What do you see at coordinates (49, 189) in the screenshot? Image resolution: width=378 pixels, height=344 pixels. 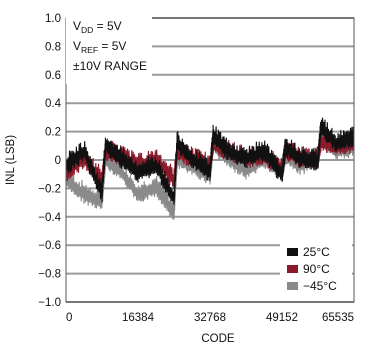 I see `y-tick-label: −0.2` at bounding box center [49, 189].